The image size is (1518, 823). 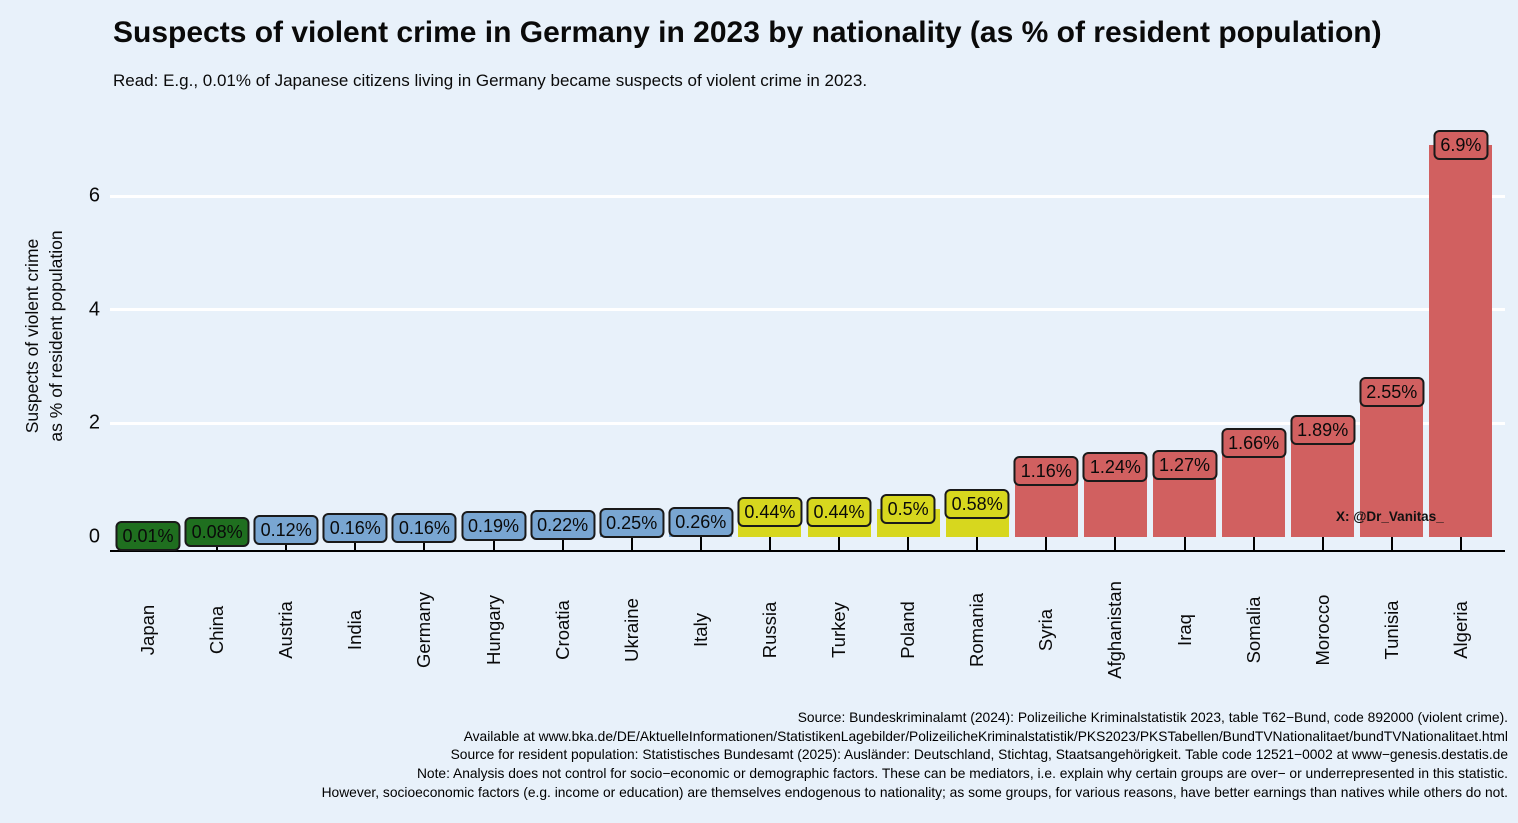 I want to click on country-label: Iraq, so click(x=1184, y=630).